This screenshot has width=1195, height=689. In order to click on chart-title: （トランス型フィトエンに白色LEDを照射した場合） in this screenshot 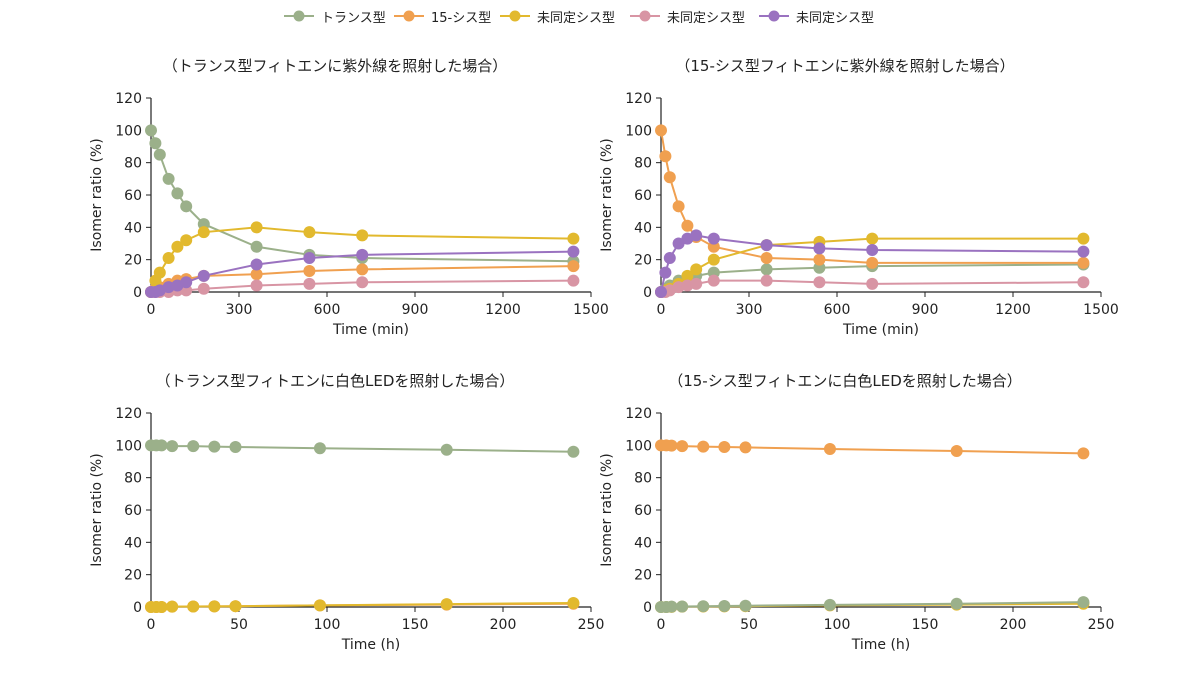, I will do `click(335, 381)`.